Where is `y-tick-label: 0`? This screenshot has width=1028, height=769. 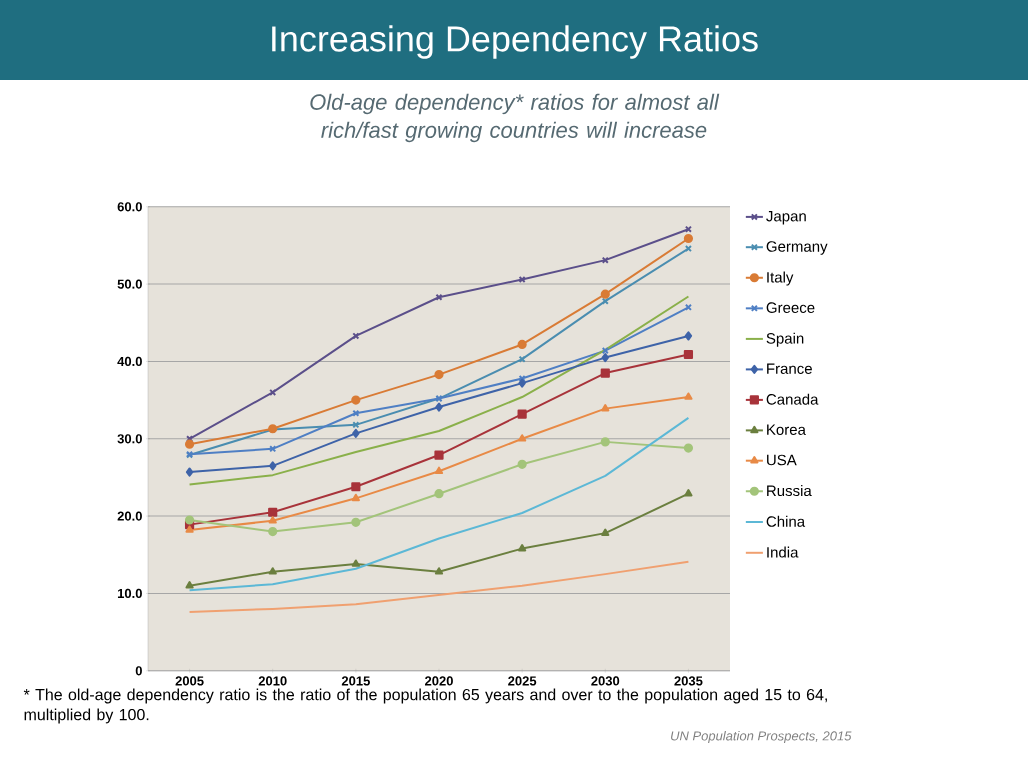
y-tick-label: 0 is located at coordinates (138, 671).